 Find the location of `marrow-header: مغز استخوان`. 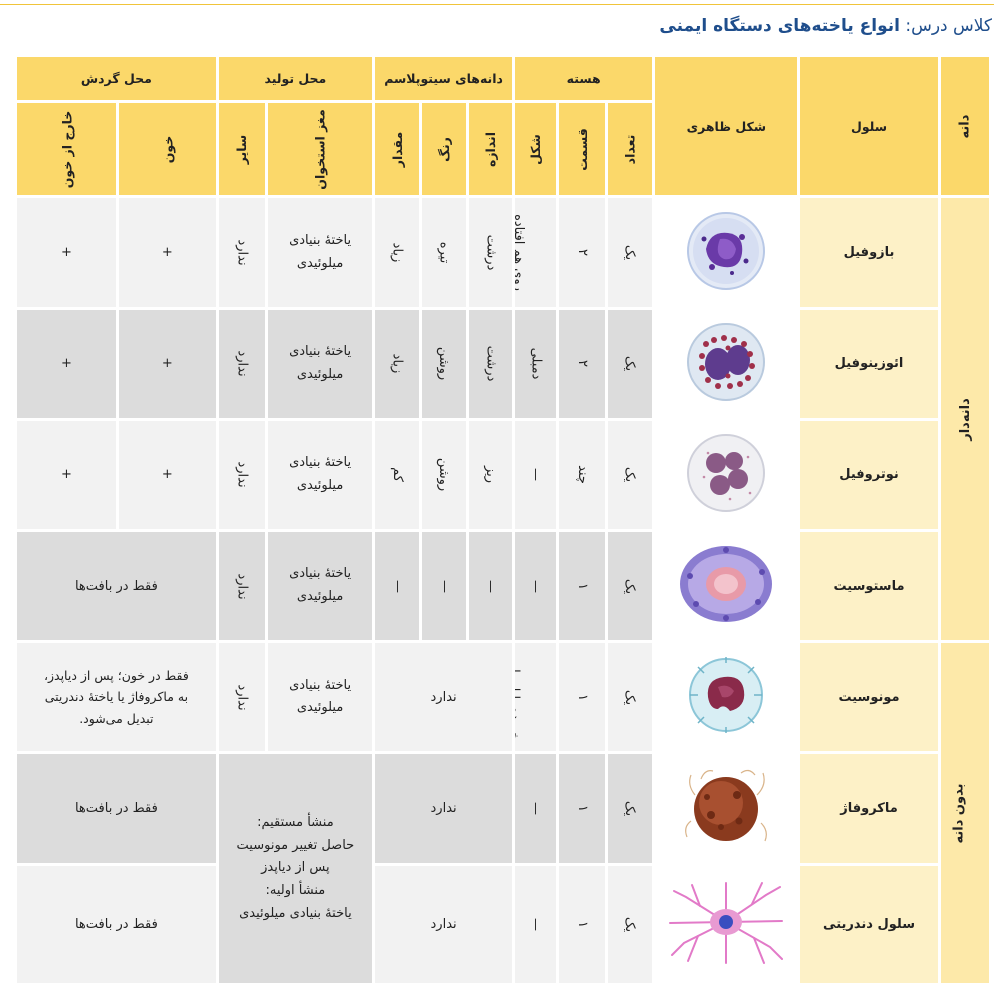

marrow-header: مغز استخوان is located at coordinates (320, 149).